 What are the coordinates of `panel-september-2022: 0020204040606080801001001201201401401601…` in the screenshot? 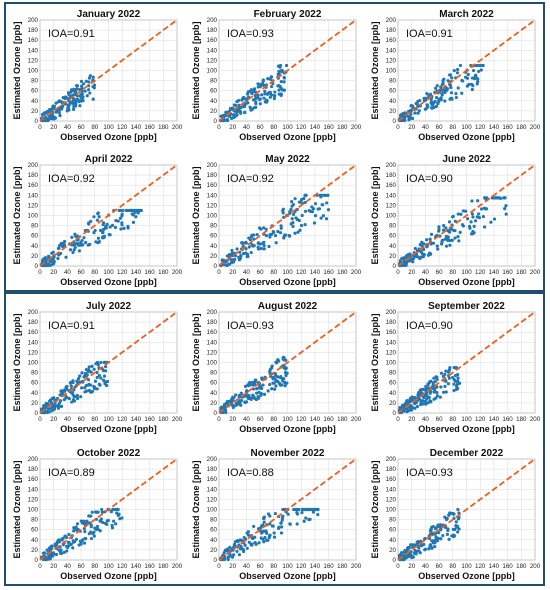 It's located at (455, 367).